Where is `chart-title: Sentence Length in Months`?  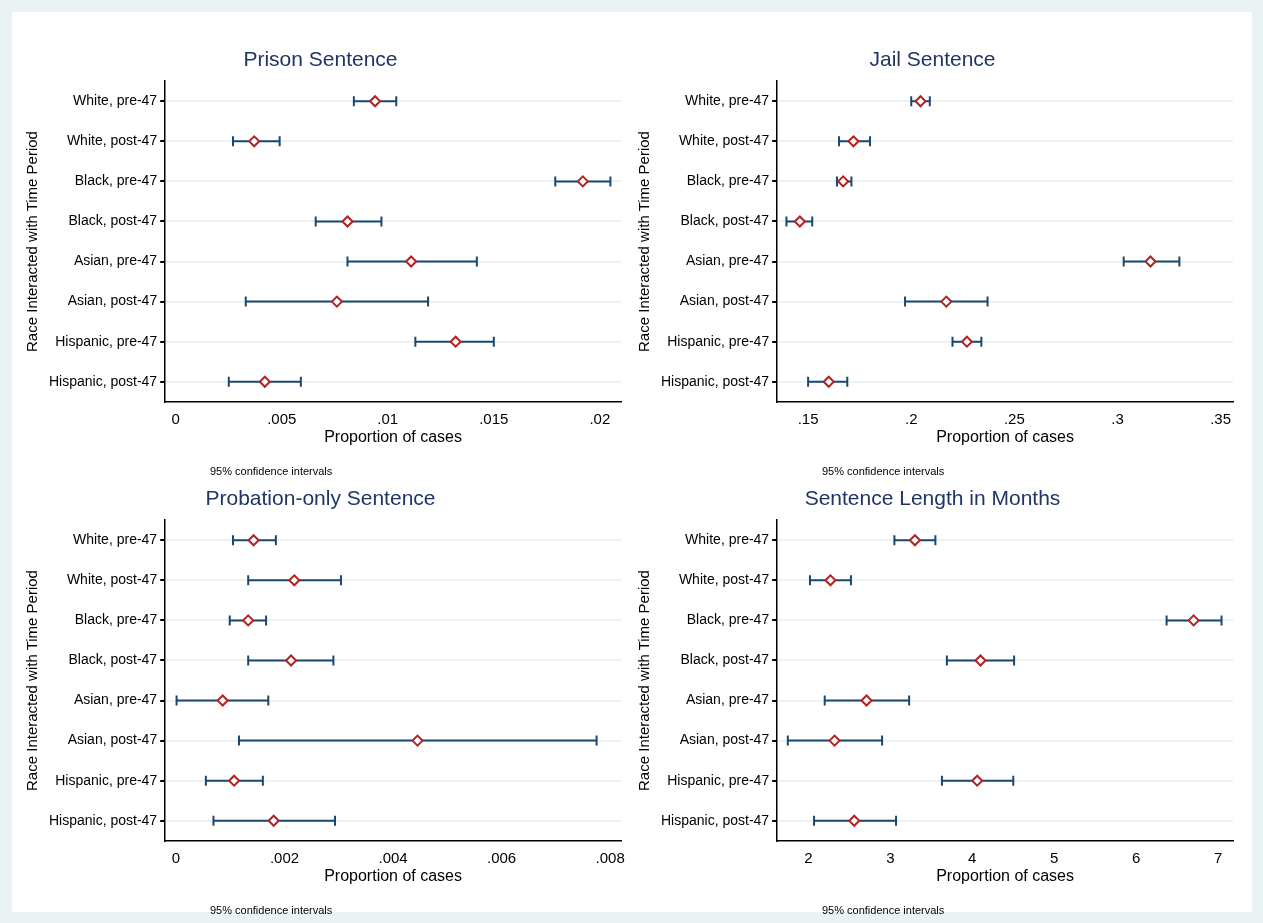 chart-title: Sentence Length in Months is located at coordinates (932, 498).